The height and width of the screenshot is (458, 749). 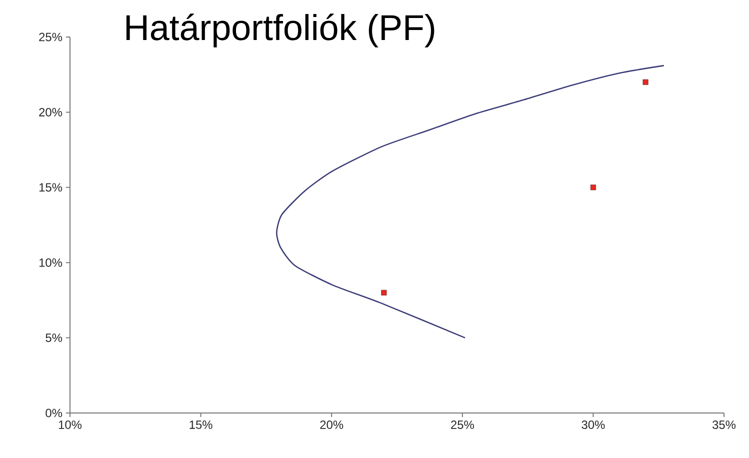 I want to click on chart-title: Határportfoliók (PF), so click(x=280, y=31).